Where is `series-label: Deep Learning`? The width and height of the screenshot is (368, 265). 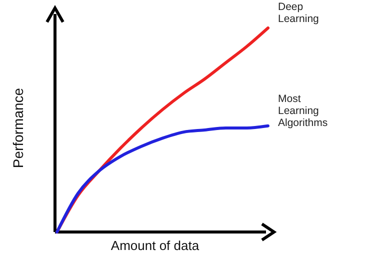 series-label: Deep Learning is located at coordinates (299, 13).